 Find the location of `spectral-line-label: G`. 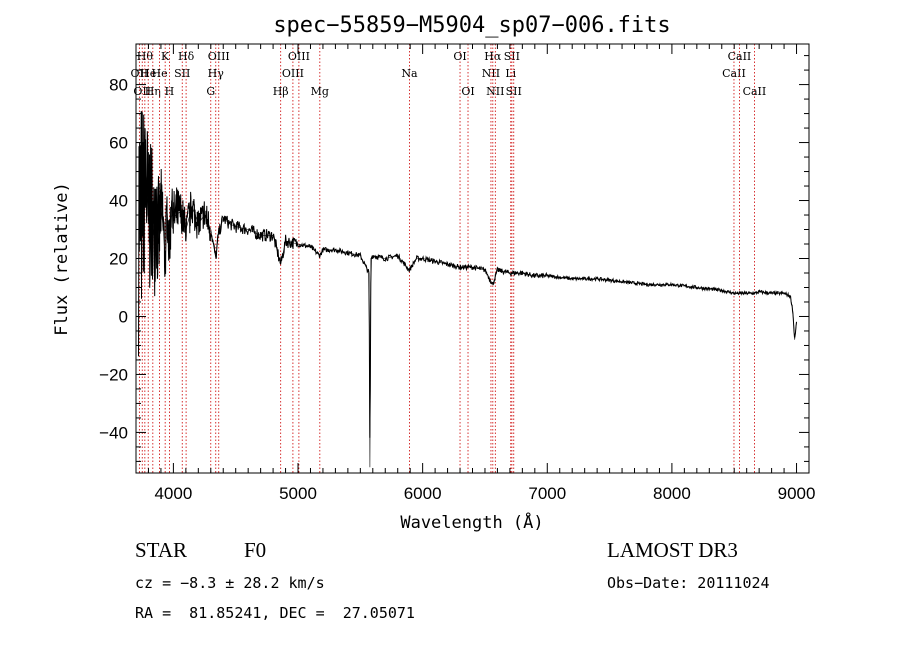

spectral-line-label: G is located at coordinates (210, 91).